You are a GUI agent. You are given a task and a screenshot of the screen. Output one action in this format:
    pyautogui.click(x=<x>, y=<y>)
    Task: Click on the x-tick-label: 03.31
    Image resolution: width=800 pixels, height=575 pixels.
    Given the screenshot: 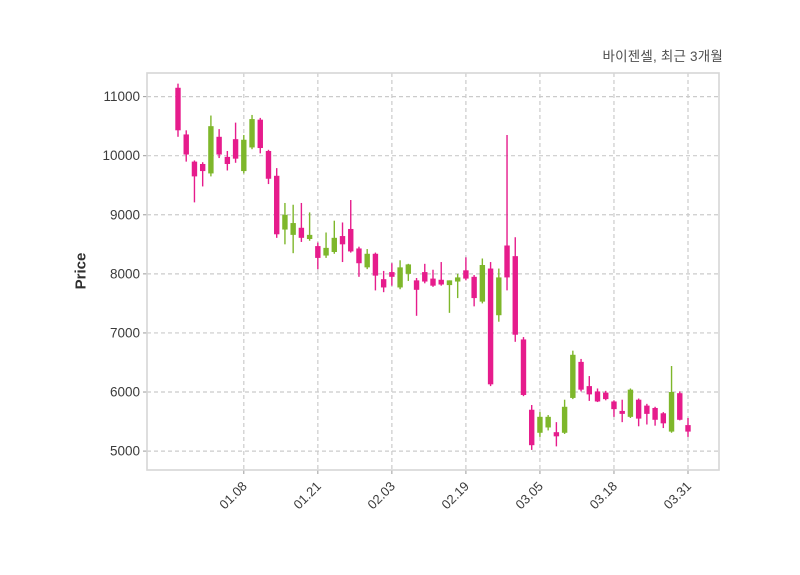 What is the action you would take?
    pyautogui.click(x=678, y=496)
    